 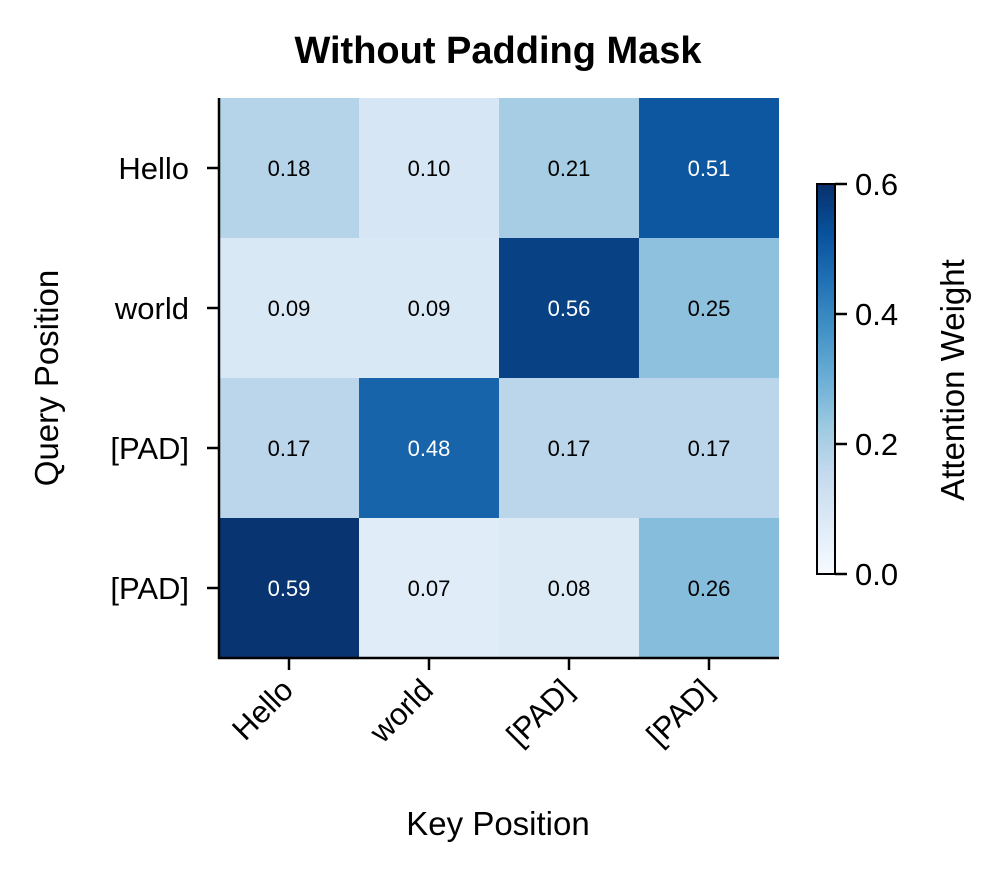 What do you see at coordinates (401, 711) in the screenshot?
I see `x-tick-label: world` at bounding box center [401, 711].